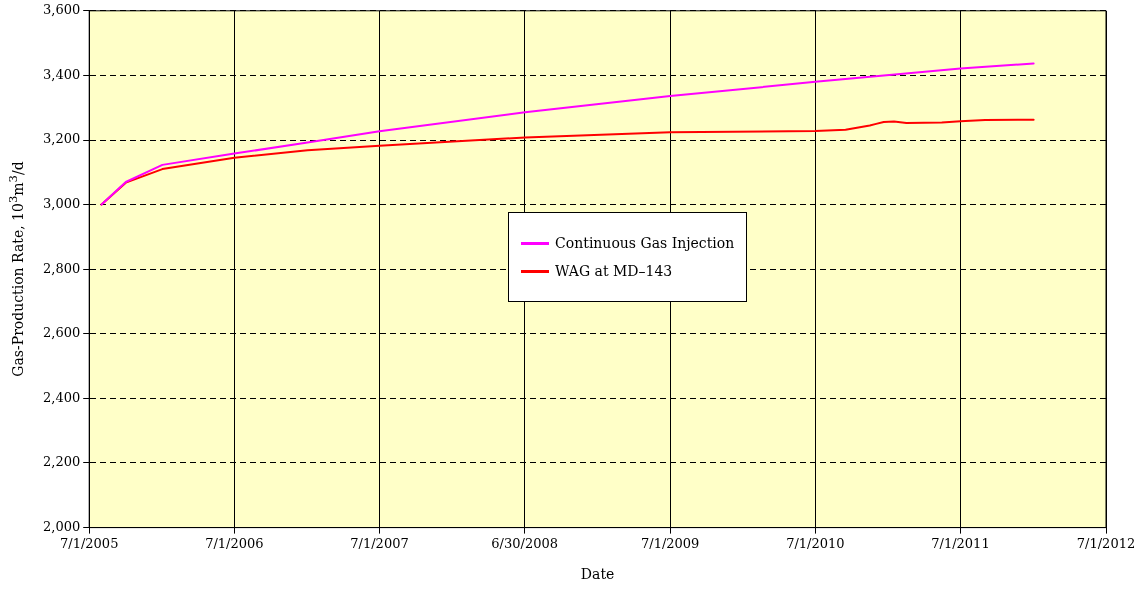  I want to click on y-tick-label: 2,400, so click(62, 397).